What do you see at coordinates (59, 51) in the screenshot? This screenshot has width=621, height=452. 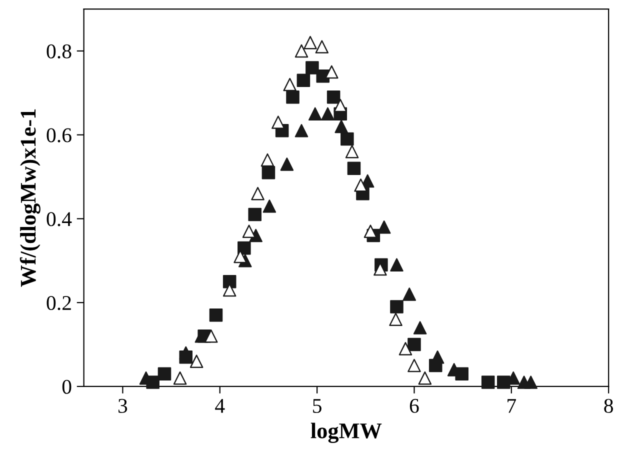 I see `y-tick-label: 0.8` at bounding box center [59, 51].